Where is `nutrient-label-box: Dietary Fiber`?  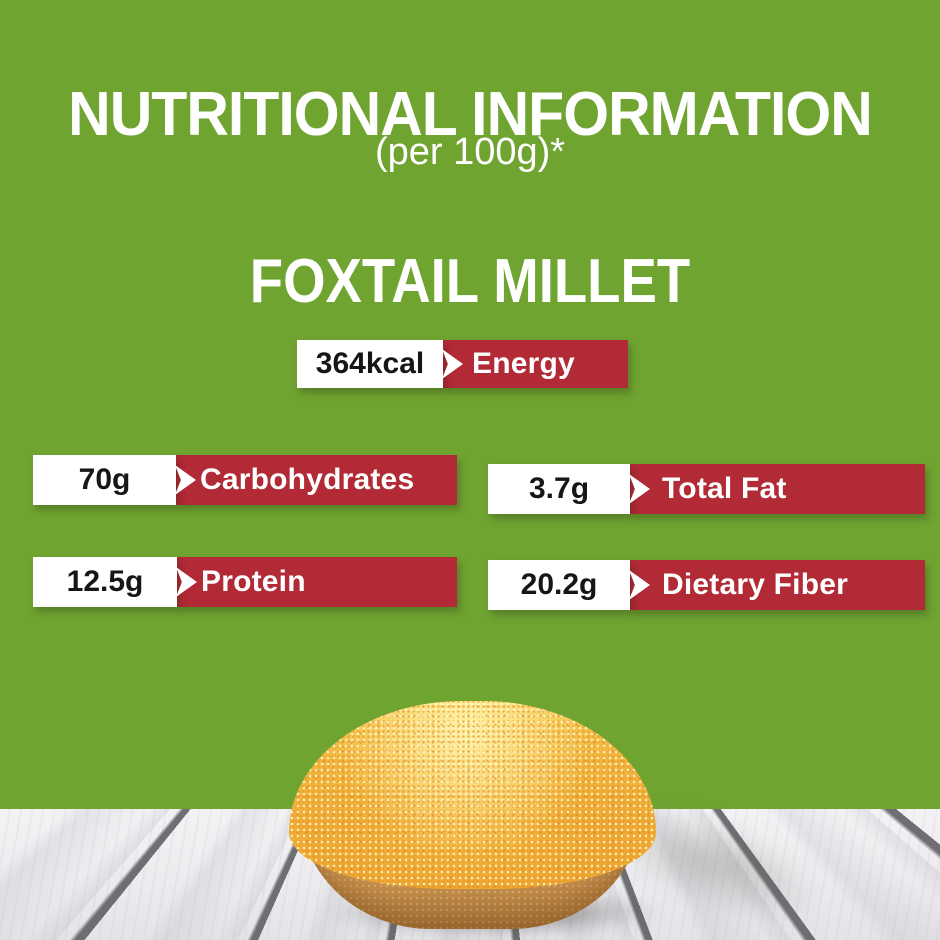 nutrient-label-box: Dietary Fiber is located at coordinates (777, 585).